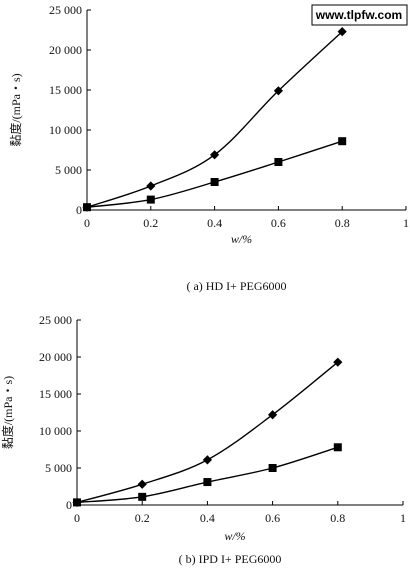  I want to click on chart0-y-tick-label: 10 000, so click(65, 130).